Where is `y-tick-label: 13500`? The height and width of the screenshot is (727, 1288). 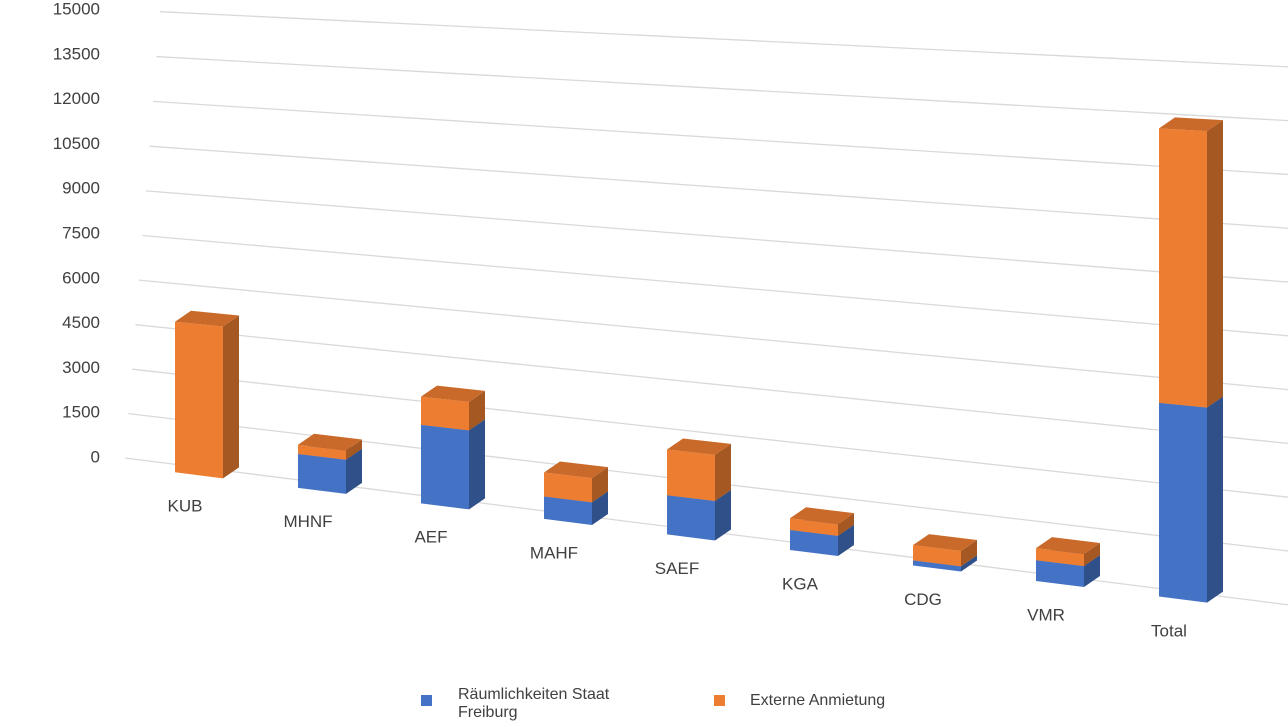
y-tick-label: 13500 is located at coordinates (76, 53).